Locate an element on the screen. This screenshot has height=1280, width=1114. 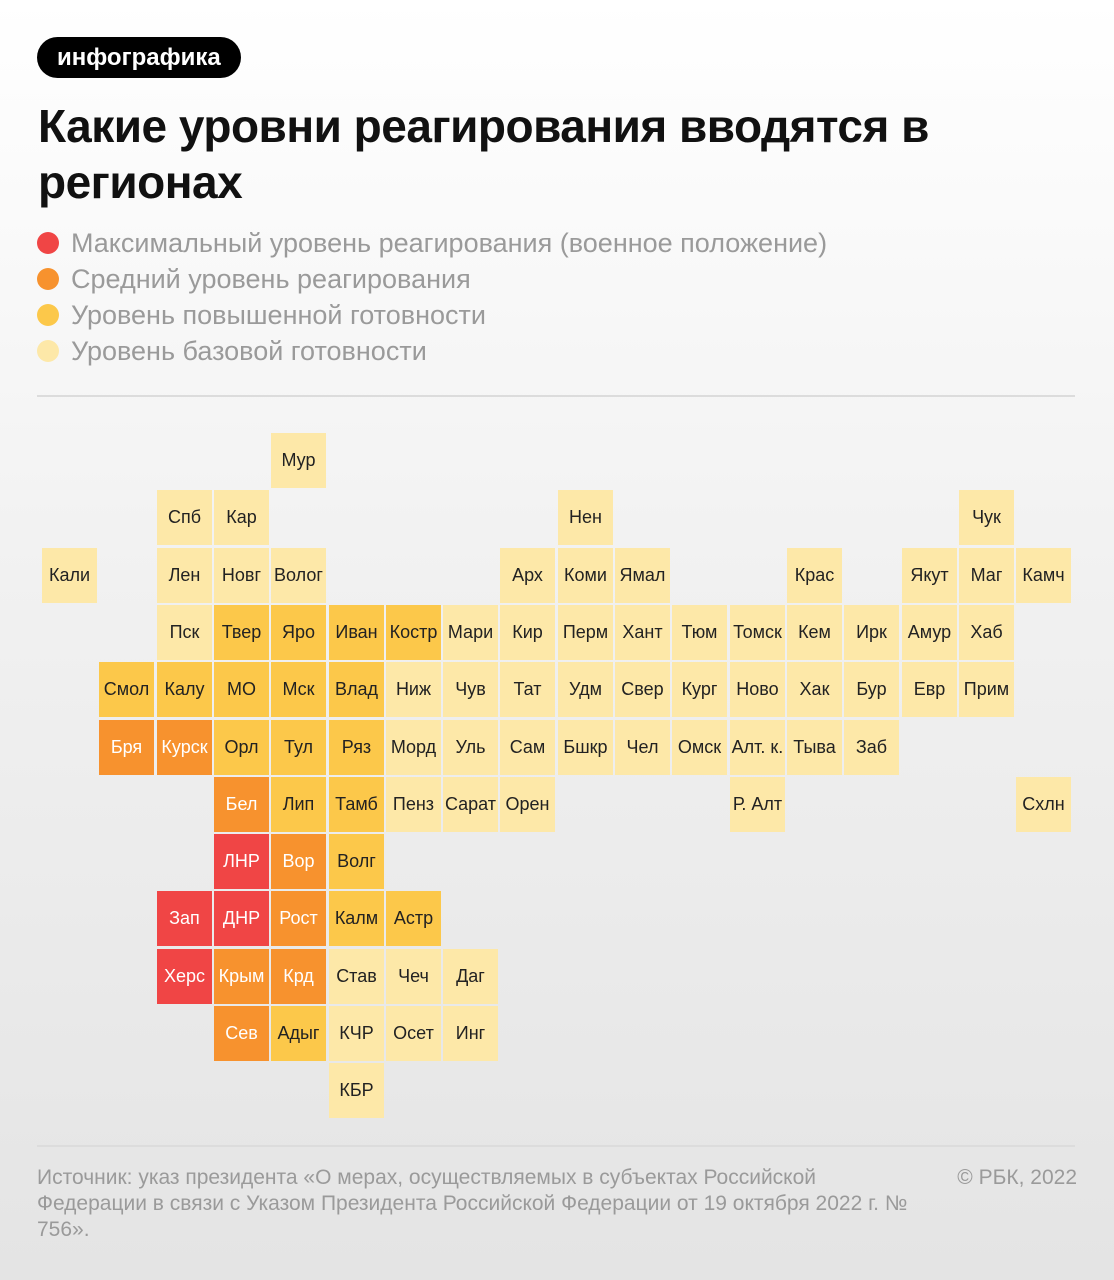
region-tile: Нен is located at coordinates (585, 517).